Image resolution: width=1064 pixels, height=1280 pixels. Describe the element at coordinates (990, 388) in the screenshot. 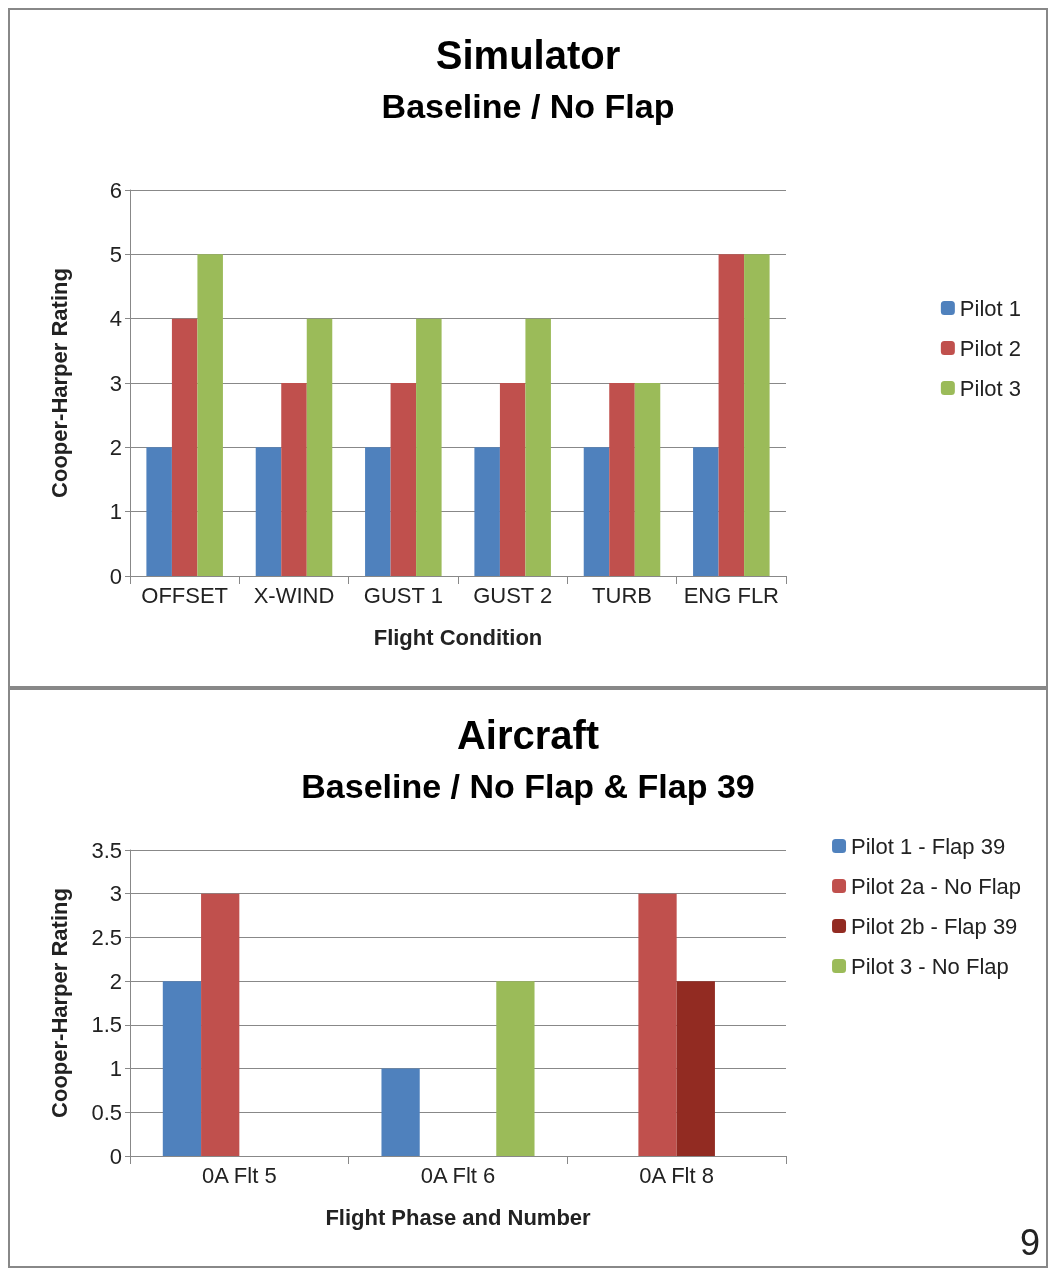

I see `legend-label: Pilot 3` at that location.